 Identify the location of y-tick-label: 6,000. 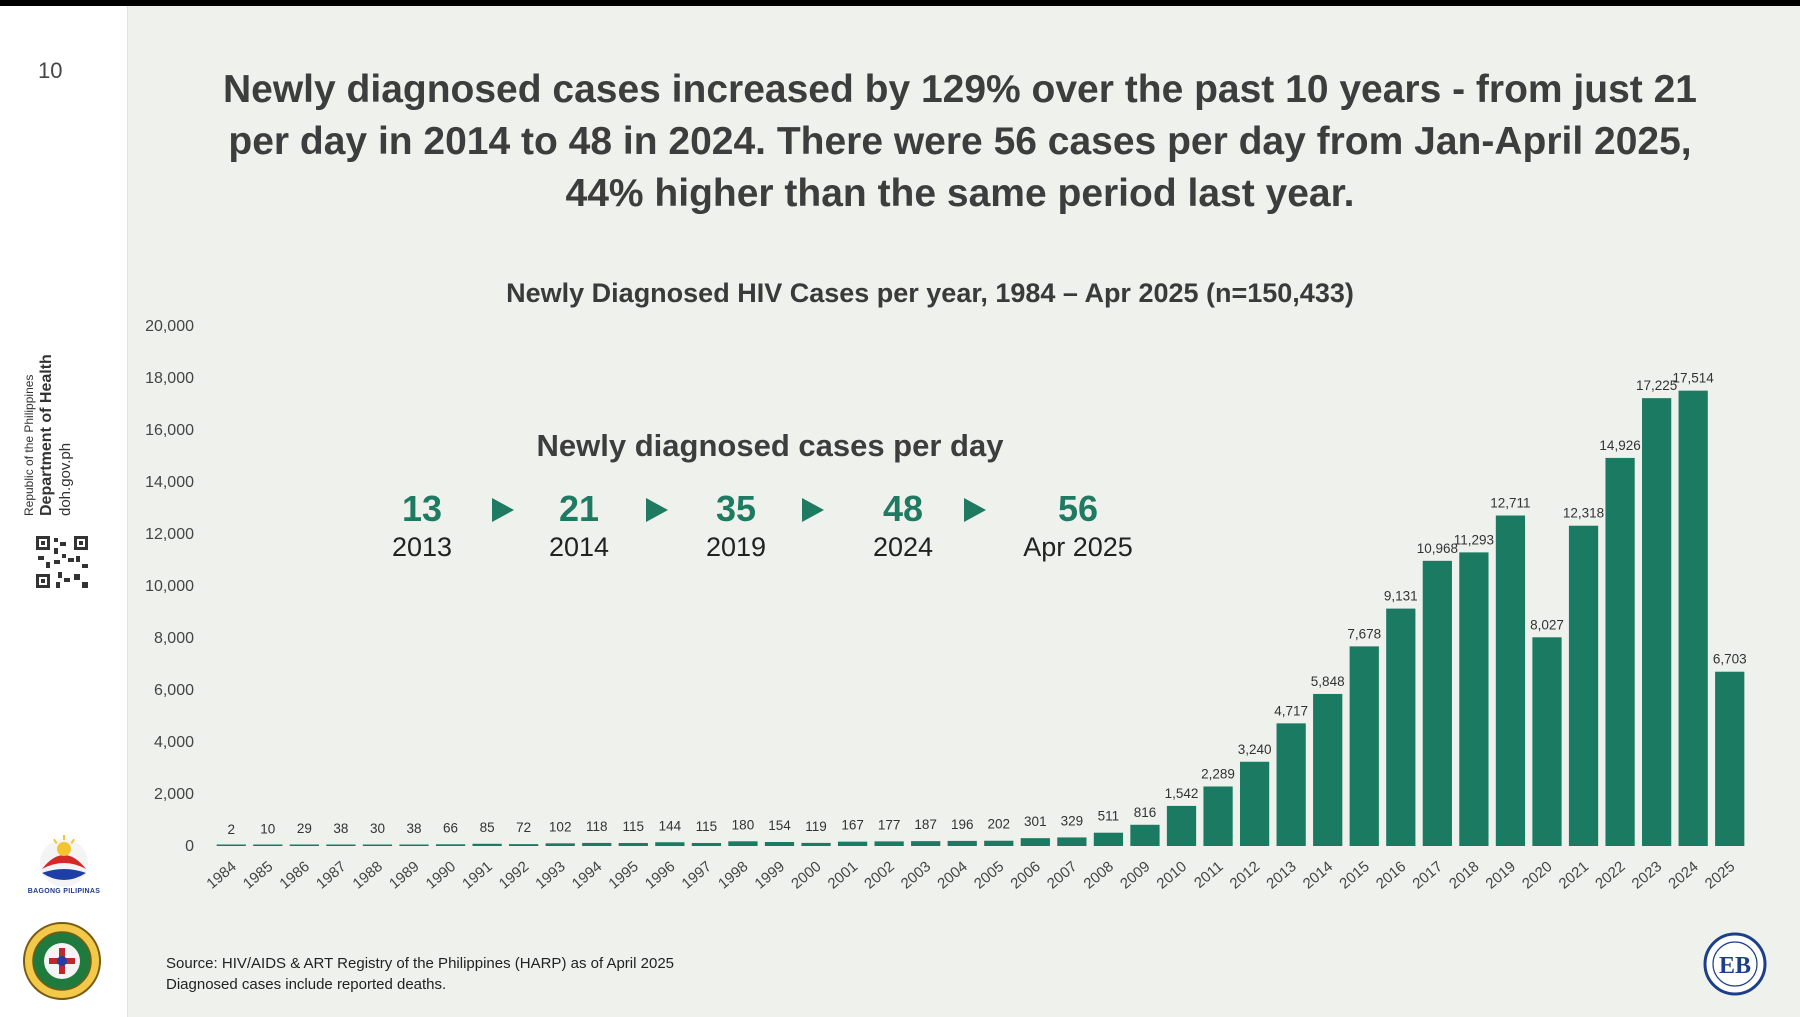
(174, 690).